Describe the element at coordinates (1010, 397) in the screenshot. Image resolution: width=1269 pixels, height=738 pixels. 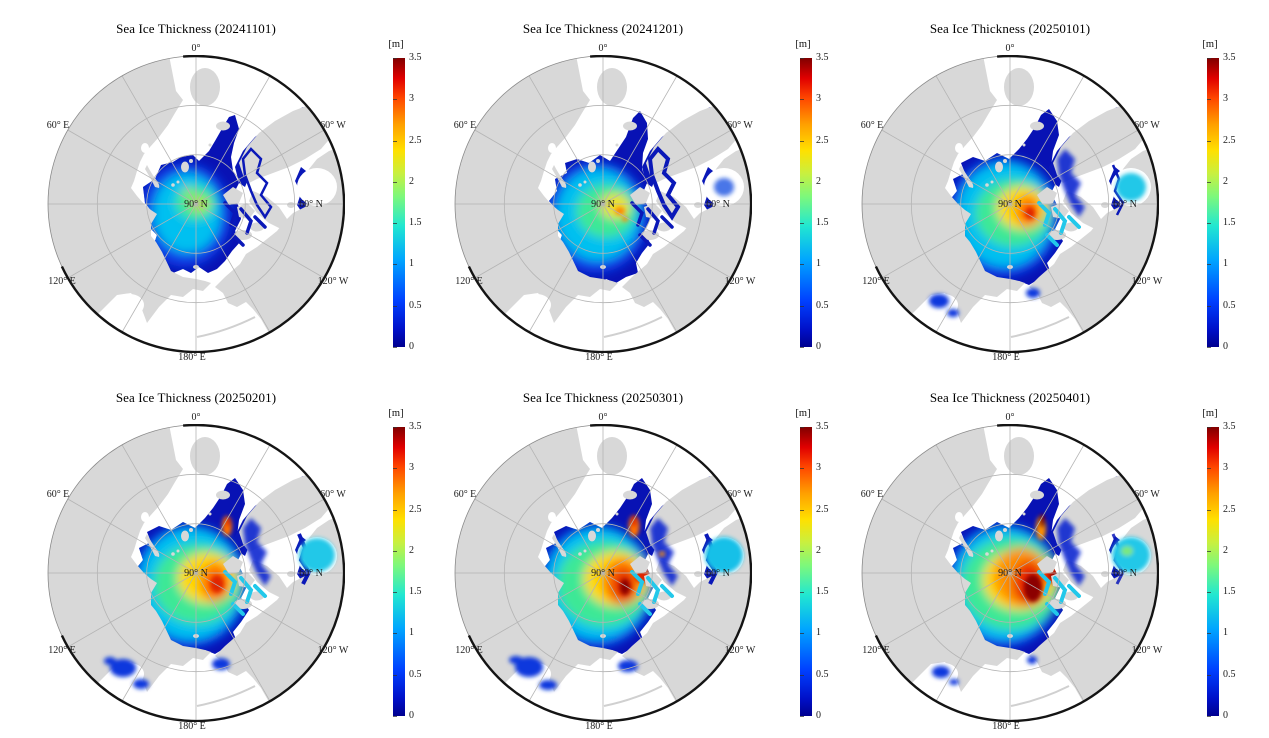
I see `panel-title: Sea Ice Thickness (20250401)` at that location.